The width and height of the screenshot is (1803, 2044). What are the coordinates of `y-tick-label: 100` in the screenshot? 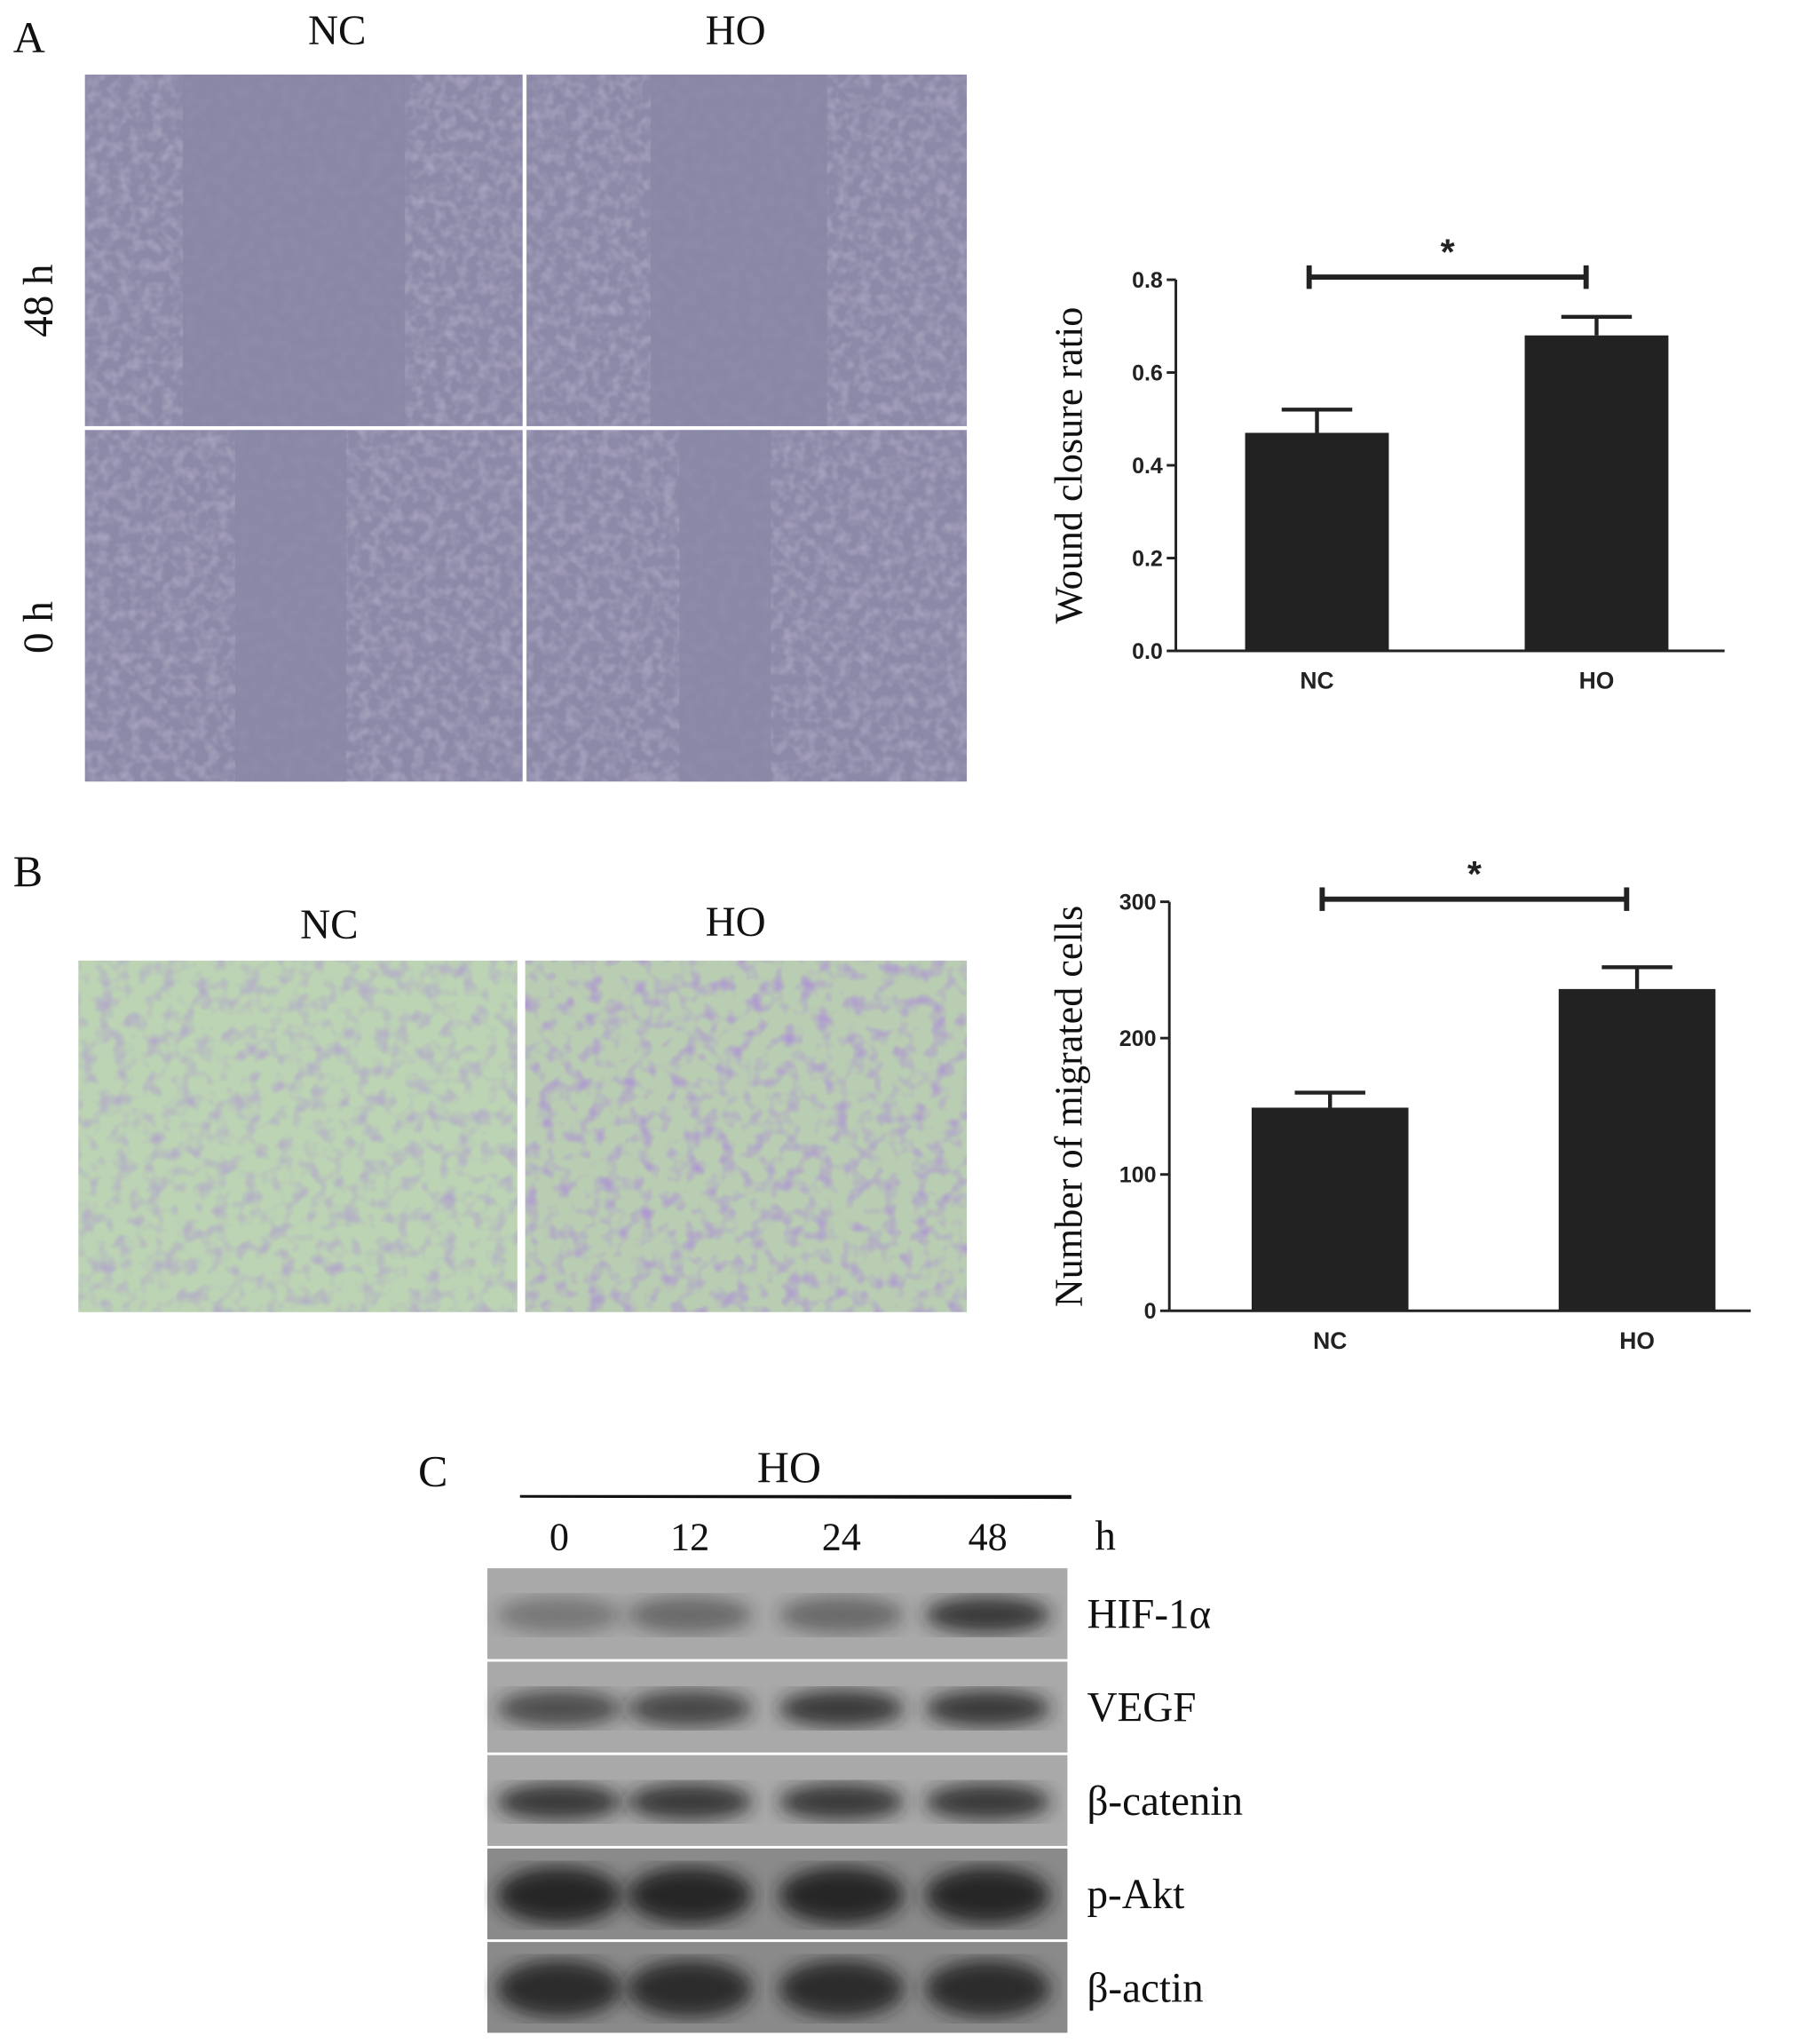 It's located at (1138, 1175).